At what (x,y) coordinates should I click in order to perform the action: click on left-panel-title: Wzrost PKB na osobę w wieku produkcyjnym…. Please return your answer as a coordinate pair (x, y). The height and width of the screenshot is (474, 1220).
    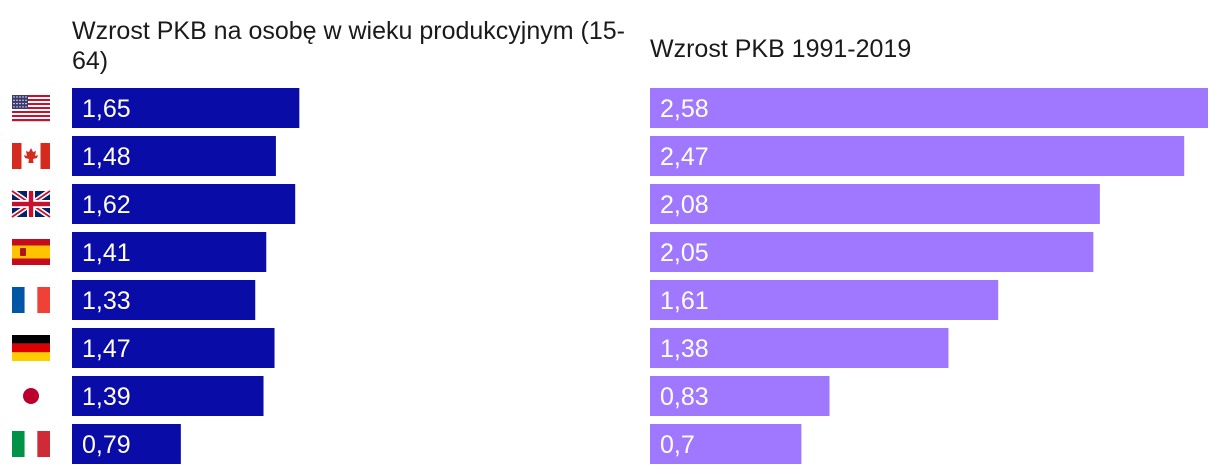
    Looking at the image, I should click on (348, 46).